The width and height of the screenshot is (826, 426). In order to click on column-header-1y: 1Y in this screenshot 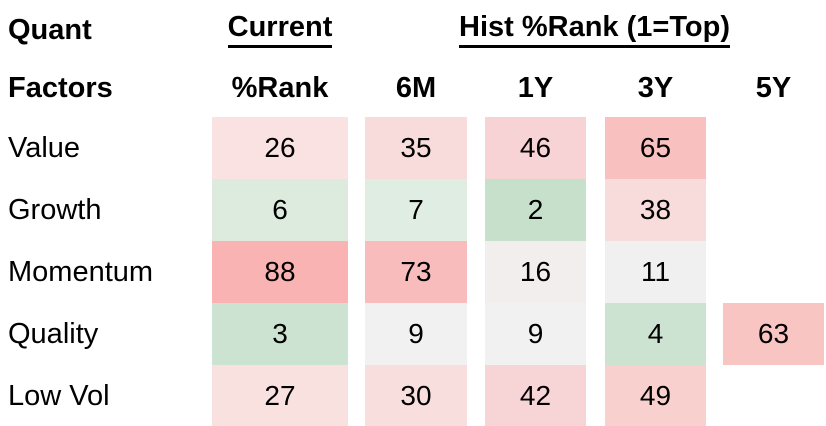, I will do `click(535, 88)`.